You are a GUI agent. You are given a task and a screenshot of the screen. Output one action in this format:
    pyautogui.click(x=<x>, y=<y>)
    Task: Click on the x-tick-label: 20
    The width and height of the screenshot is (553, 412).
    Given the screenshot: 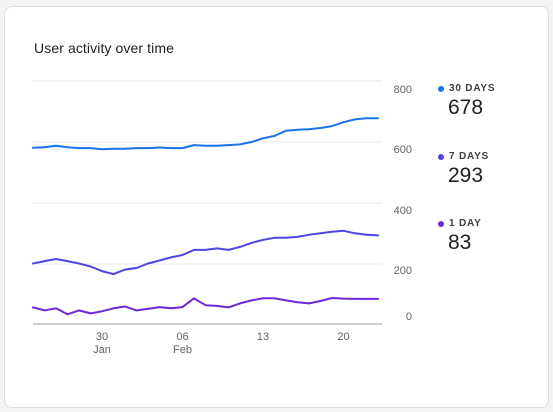 What is the action you would take?
    pyautogui.click(x=343, y=337)
    